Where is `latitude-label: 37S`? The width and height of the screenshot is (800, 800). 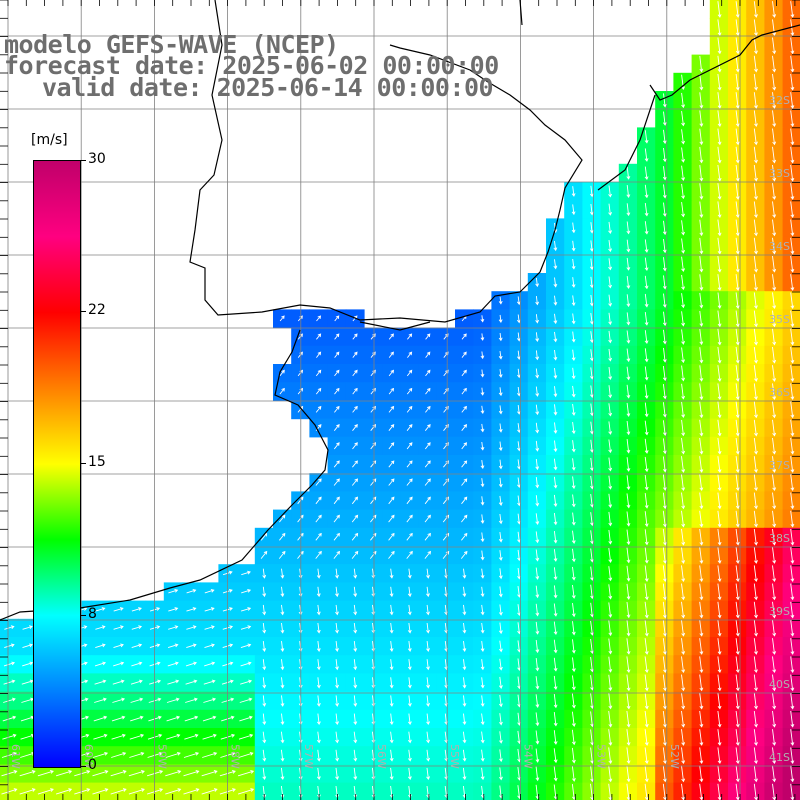 latitude-label: 37S is located at coordinates (779, 465).